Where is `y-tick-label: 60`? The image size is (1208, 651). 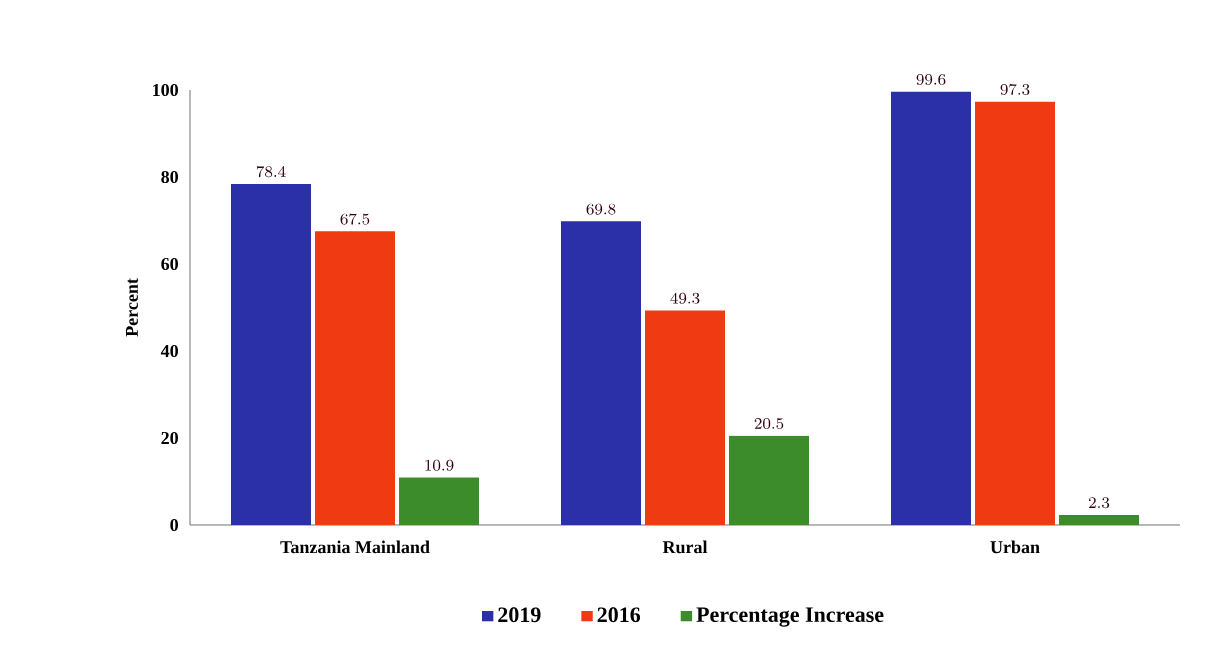 y-tick-label: 60 is located at coordinates (169, 264).